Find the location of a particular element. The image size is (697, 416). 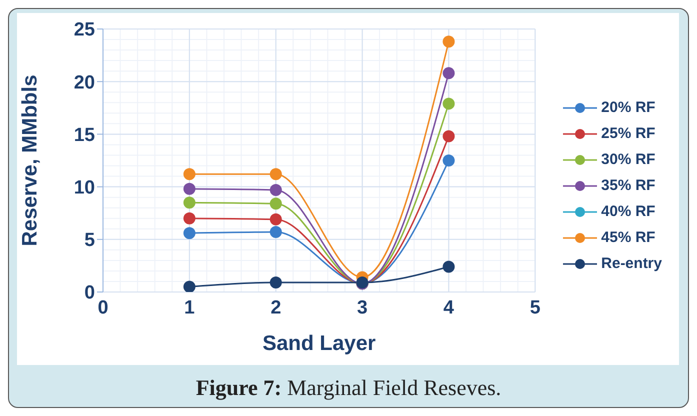

y-tick-label: 5 is located at coordinates (90, 241).